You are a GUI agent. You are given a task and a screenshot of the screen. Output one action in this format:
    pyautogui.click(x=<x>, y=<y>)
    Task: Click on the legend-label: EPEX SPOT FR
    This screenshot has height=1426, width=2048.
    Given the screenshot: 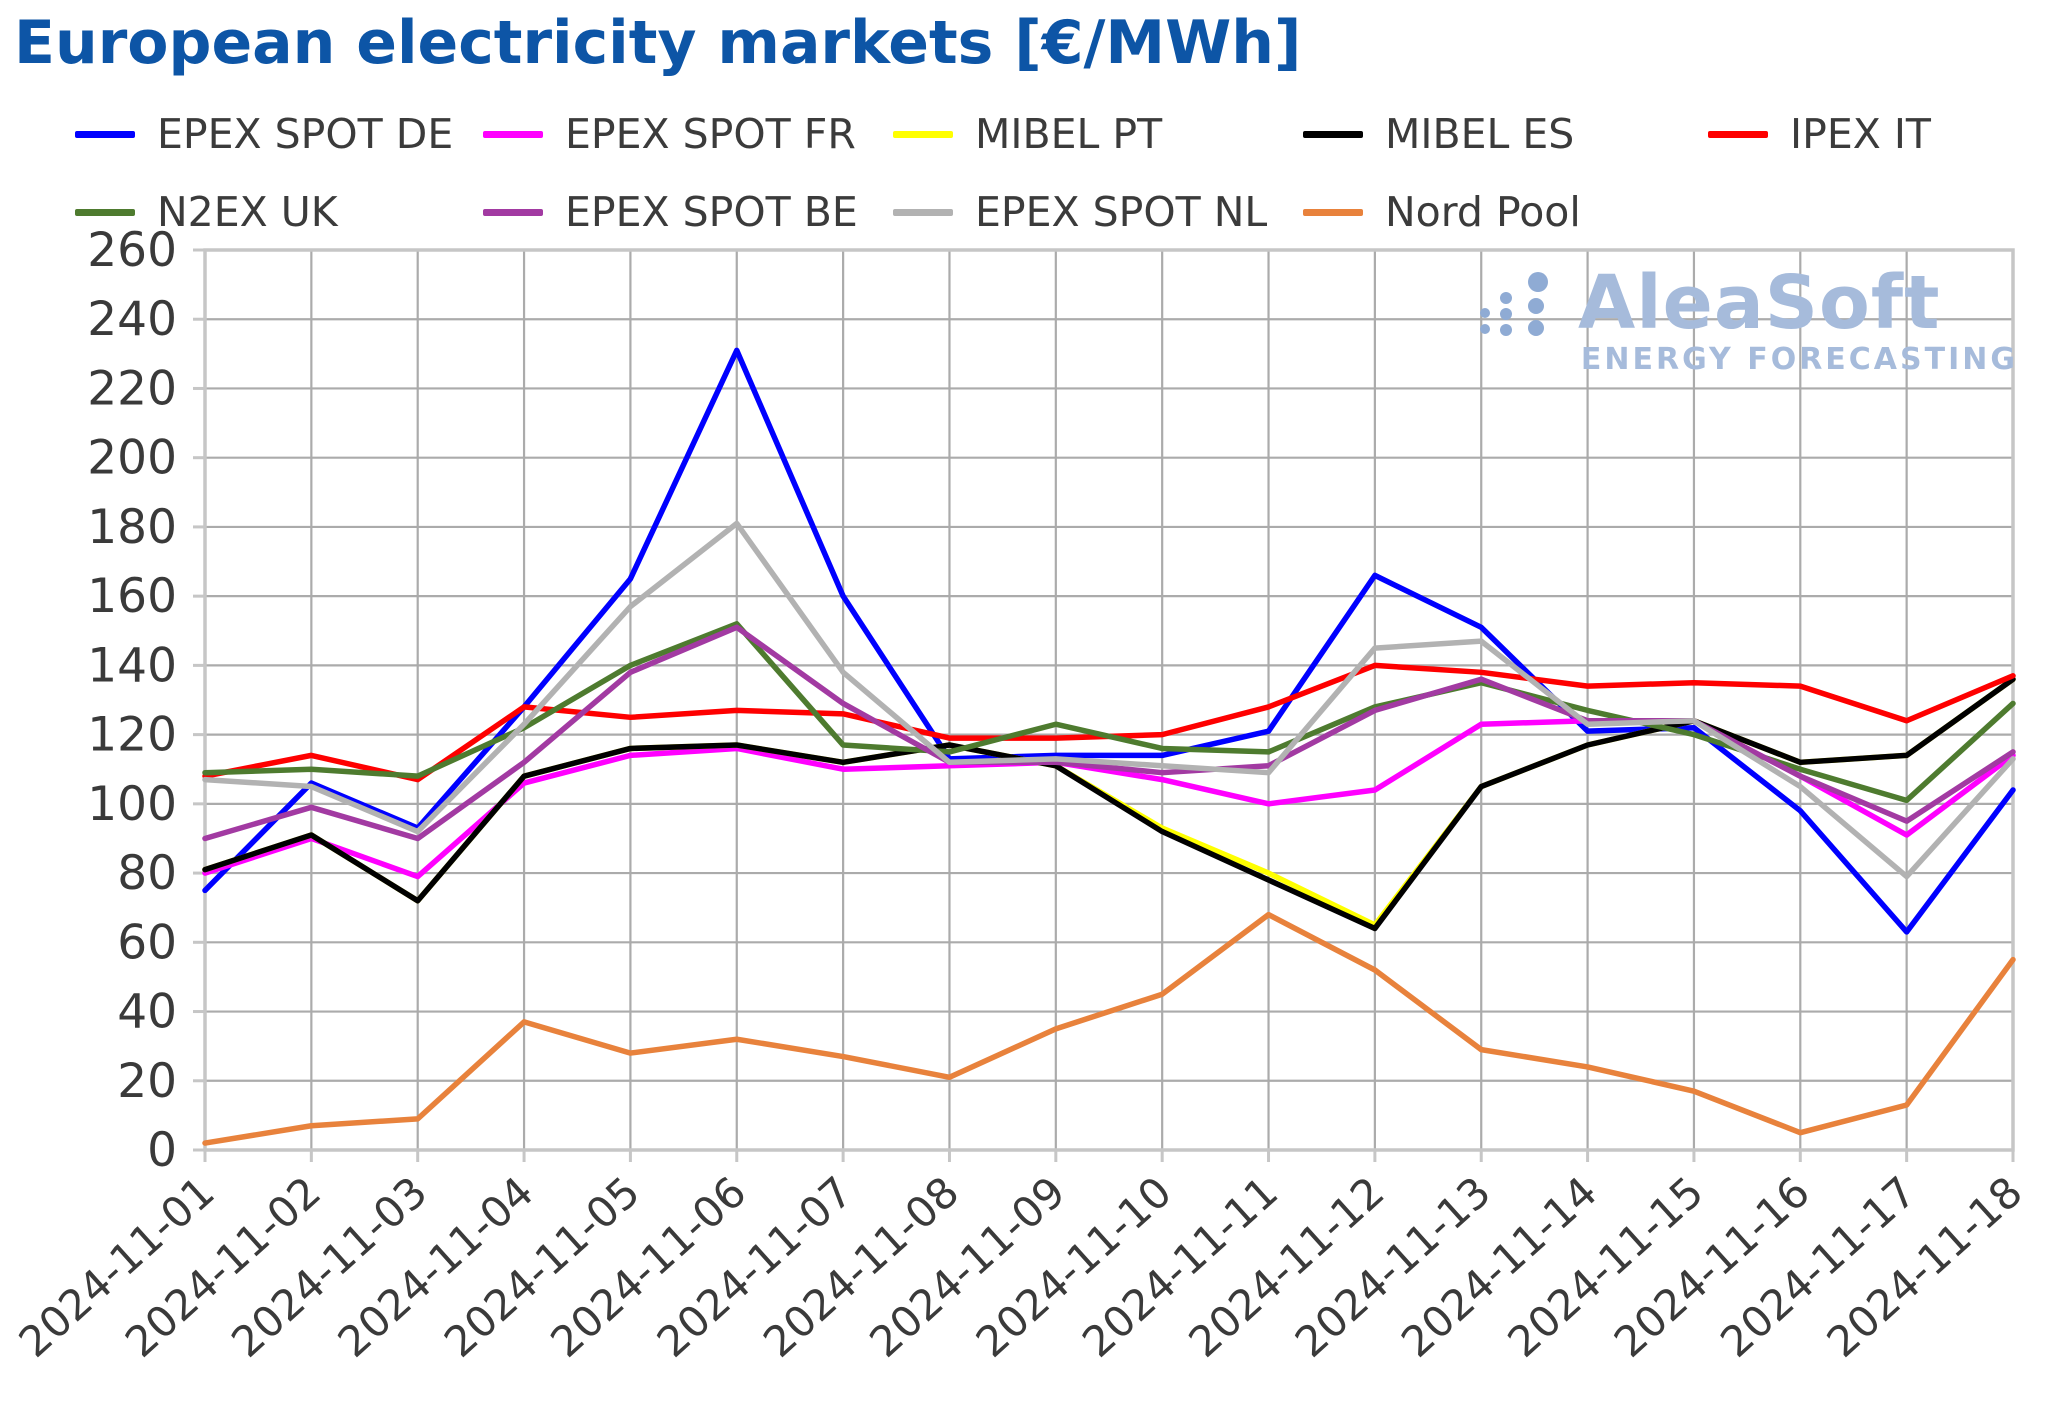 What is the action you would take?
    pyautogui.click(x=710, y=134)
    